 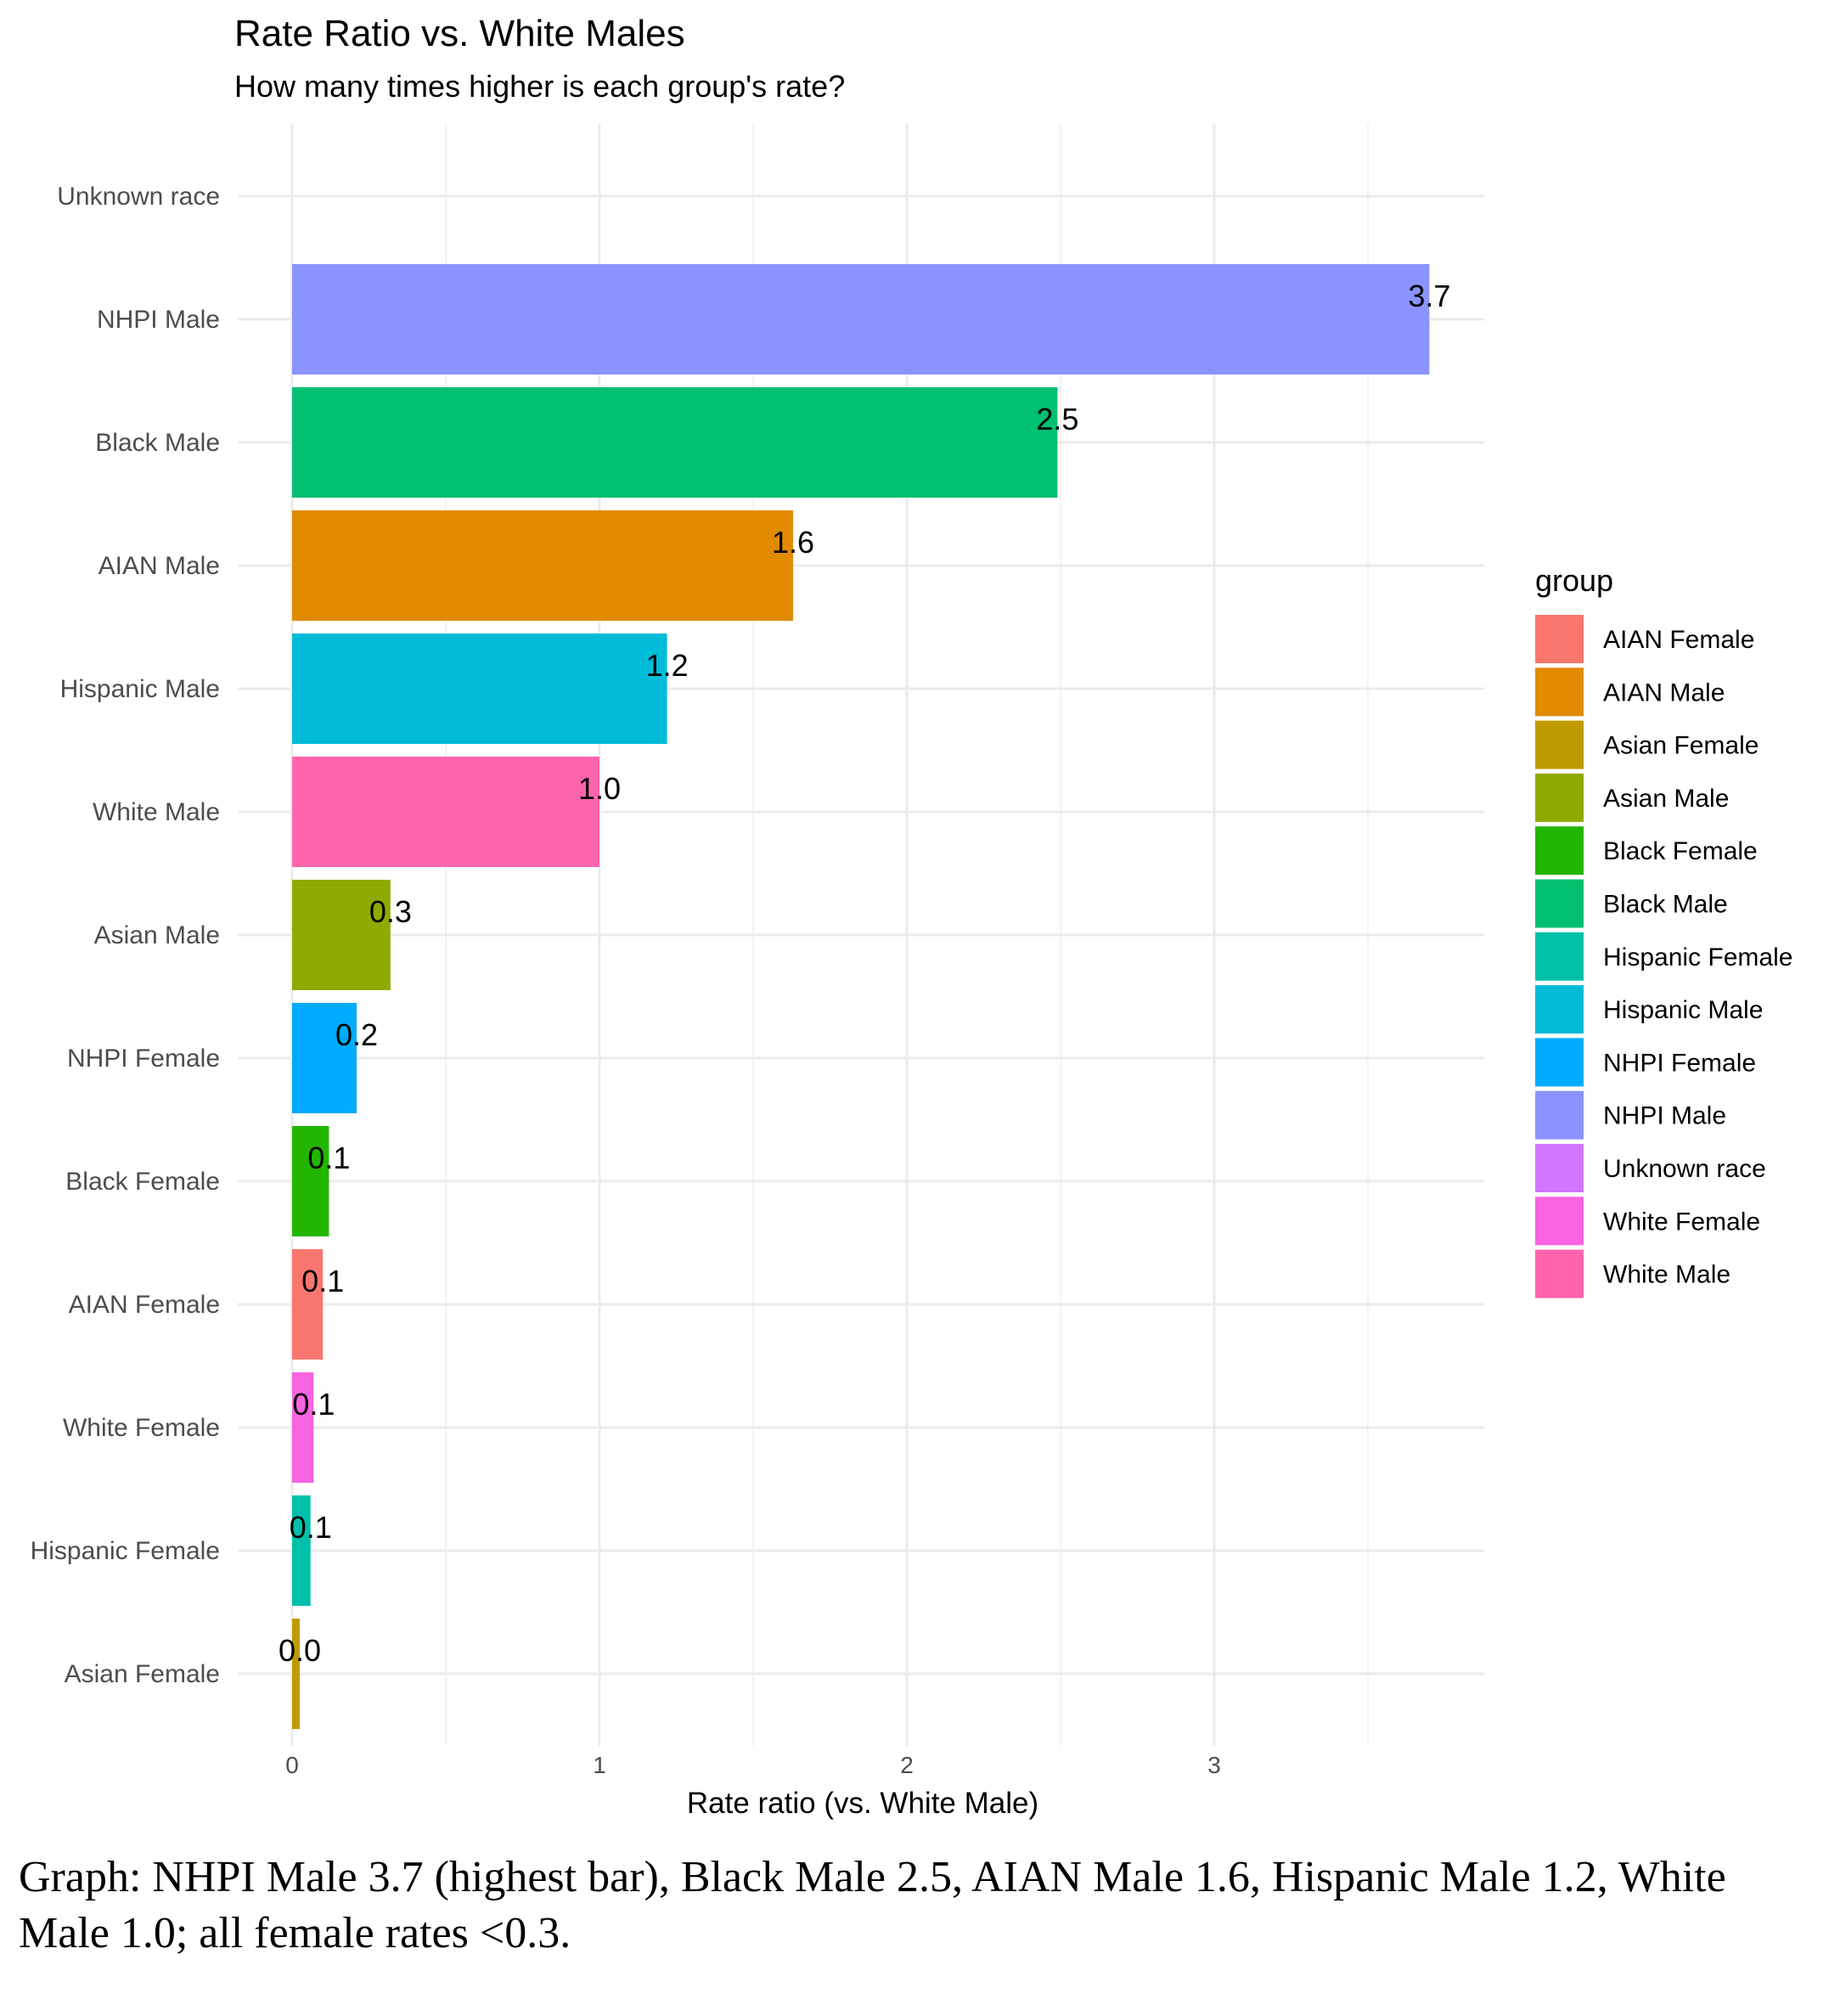 What do you see at coordinates (1697, 957) in the screenshot?
I see `legend-label-hispanic-female: Hispanic Female` at bounding box center [1697, 957].